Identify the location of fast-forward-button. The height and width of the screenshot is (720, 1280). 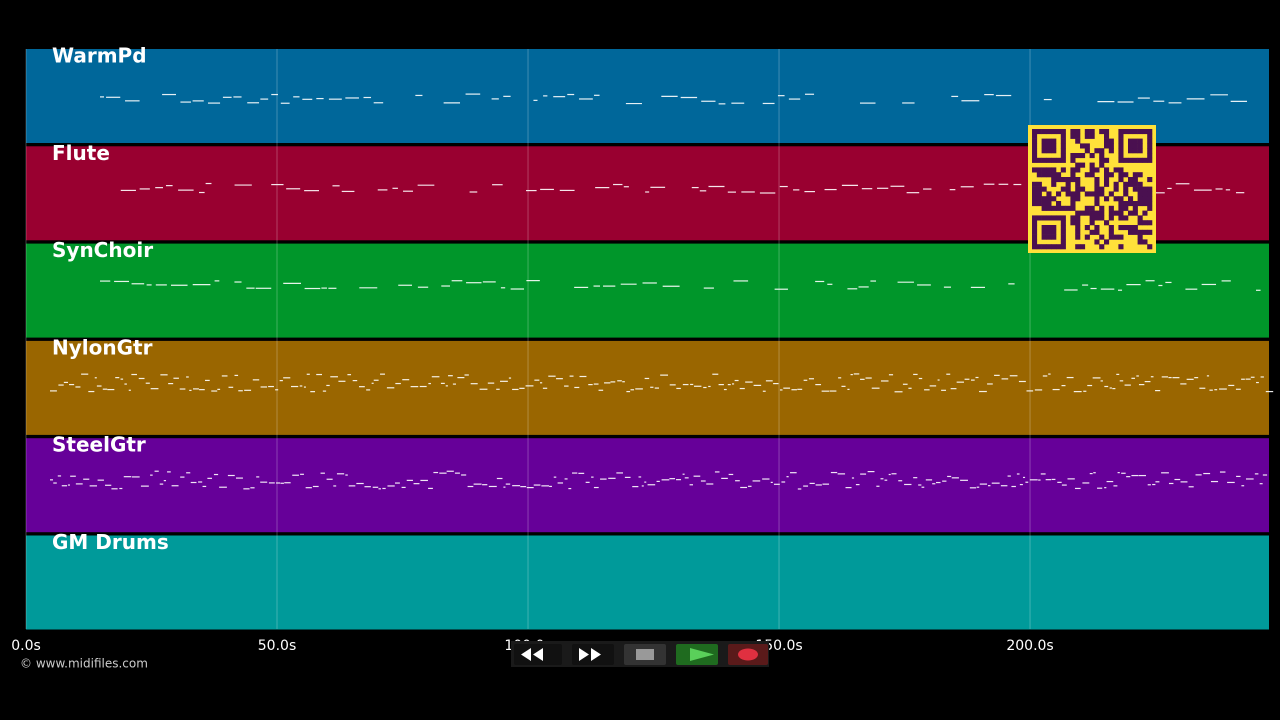
(593, 654).